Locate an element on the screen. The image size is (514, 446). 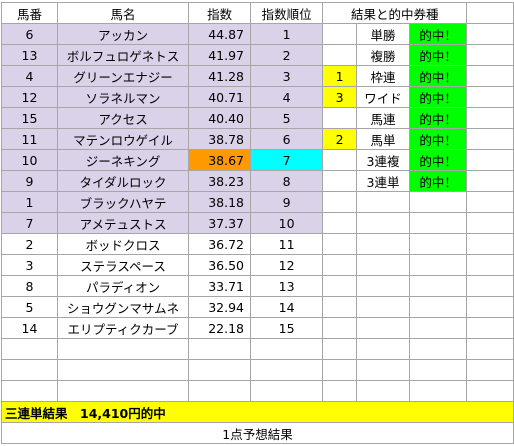
horse-number-cell: 6 is located at coordinates (29, 34).